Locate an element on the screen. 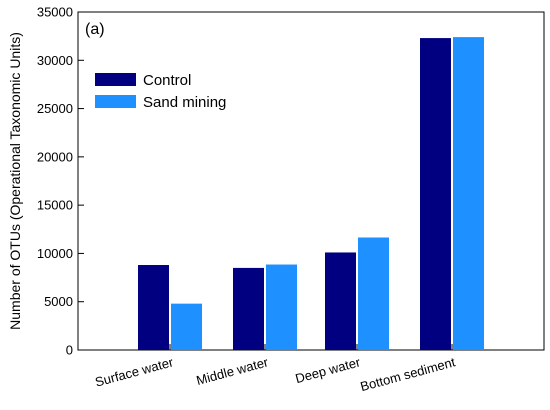 The height and width of the screenshot is (410, 550). y-tick-label: 15000 is located at coordinates (55, 205).